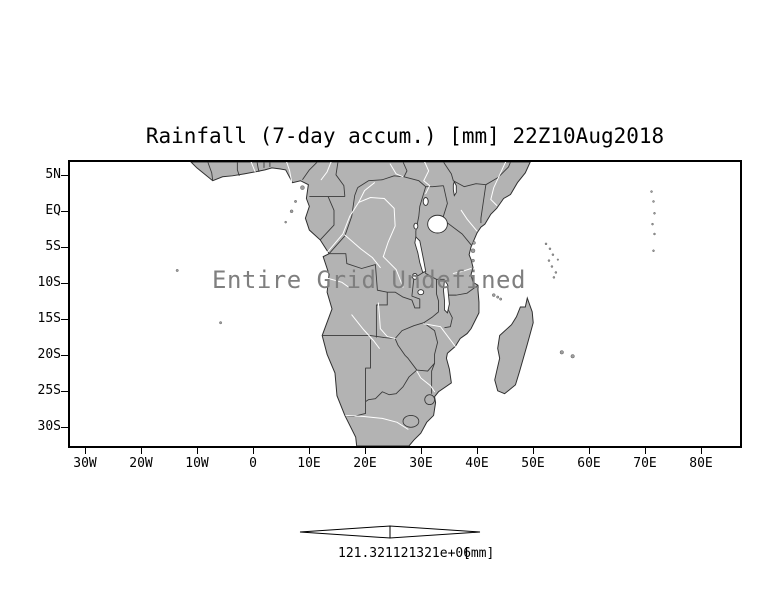 This screenshot has width=784, height=612. Describe the element at coordinates (421, 463) in the screenshot. I see `x-tick-label: 30E` at that location.